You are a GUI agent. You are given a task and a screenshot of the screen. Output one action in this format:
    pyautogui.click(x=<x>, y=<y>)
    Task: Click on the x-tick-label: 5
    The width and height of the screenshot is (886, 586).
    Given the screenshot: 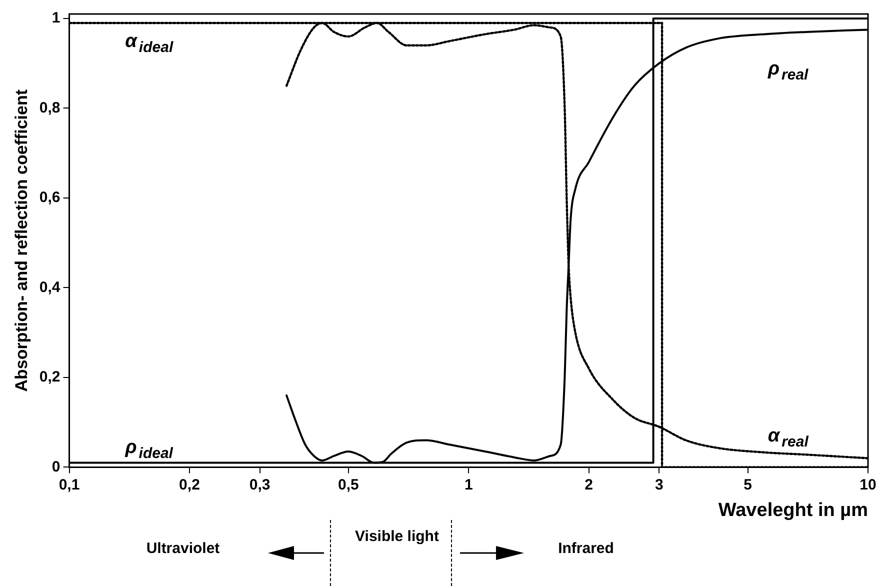 What is the action you would take?
    pyautogui.click(x=748, y=485)
    